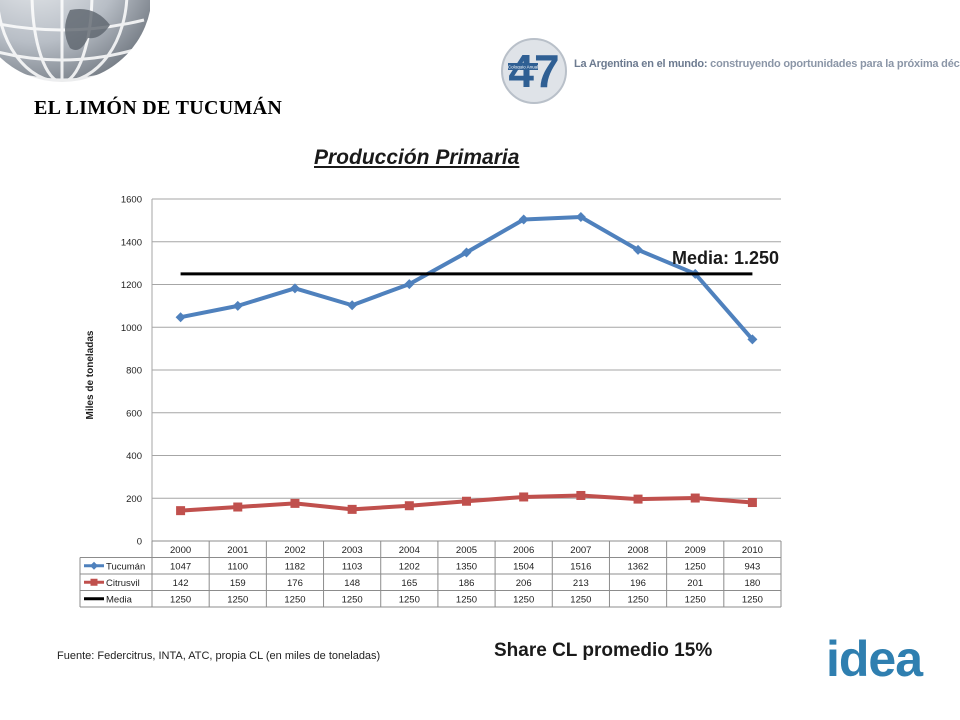 The image size is (960, 720). What do you see at coordinates (409, 550) in the screenshot?
I see `x-tick-label: 2004` at bounding box center [409, 550].